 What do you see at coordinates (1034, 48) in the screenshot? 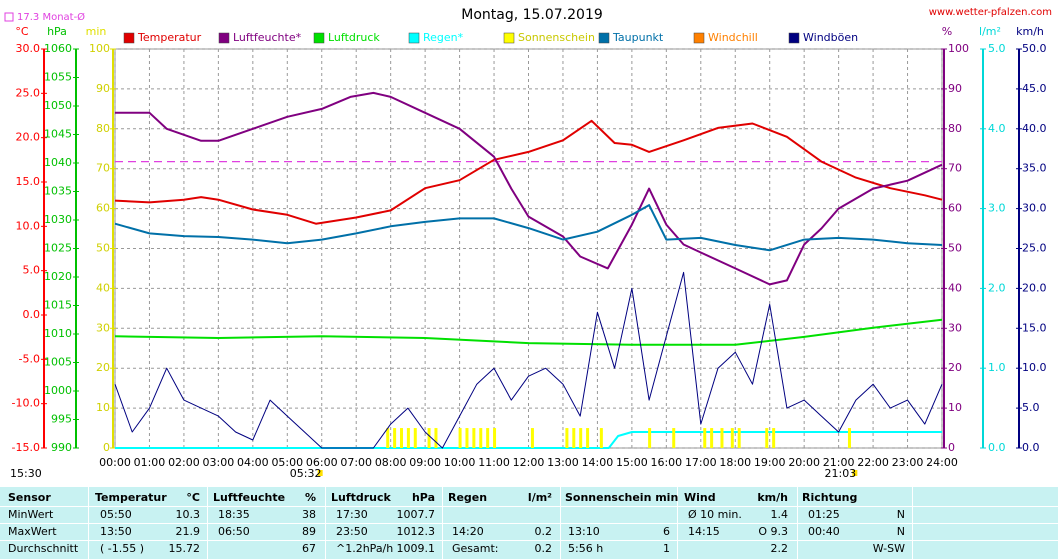
I see `y-tick-label: 50.0` at bounding box center [1034, 48].